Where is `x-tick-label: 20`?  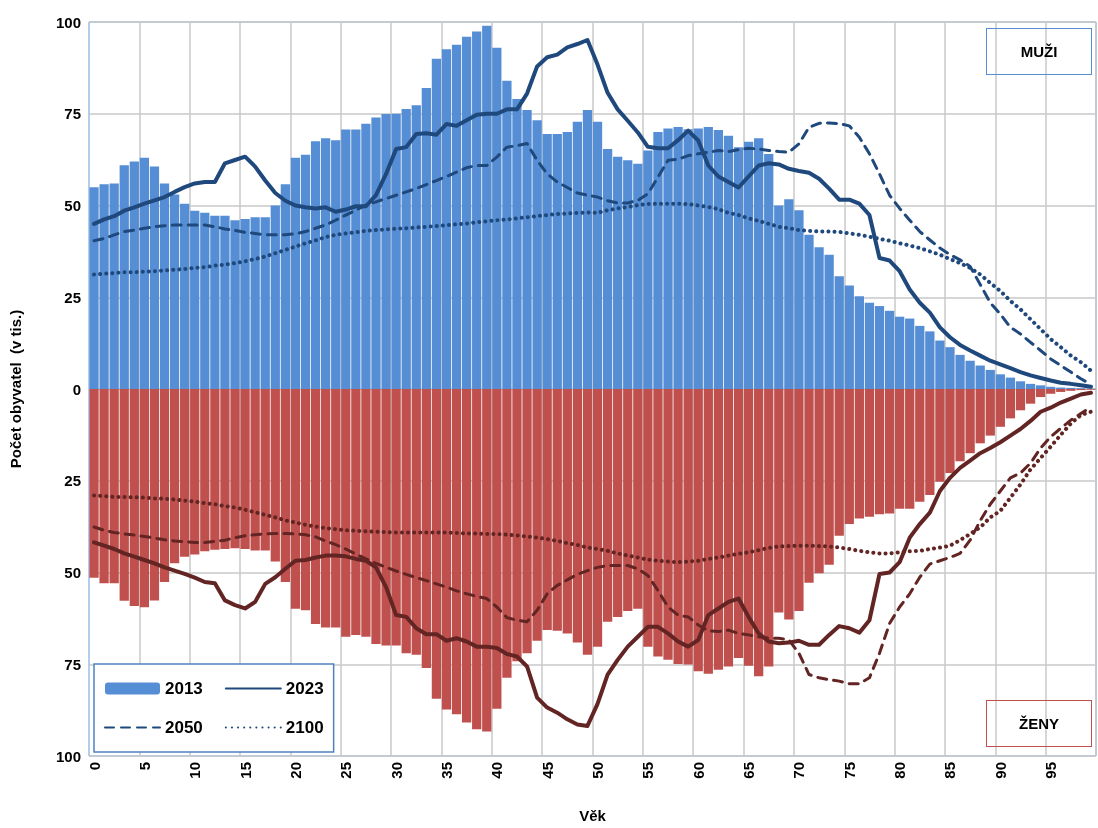 x-tick-label: 20 is located at coordinates (295, 770).